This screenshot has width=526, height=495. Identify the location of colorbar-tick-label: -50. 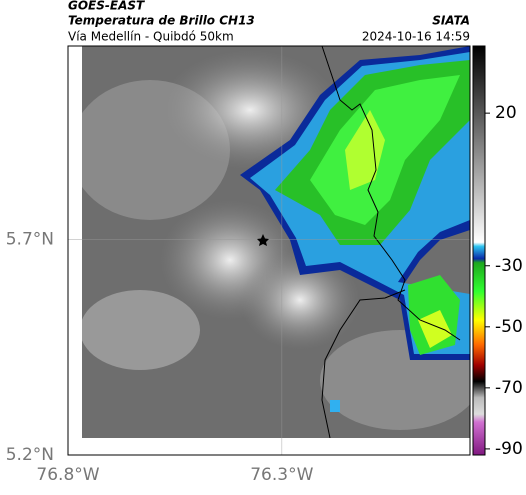
(509, 327).